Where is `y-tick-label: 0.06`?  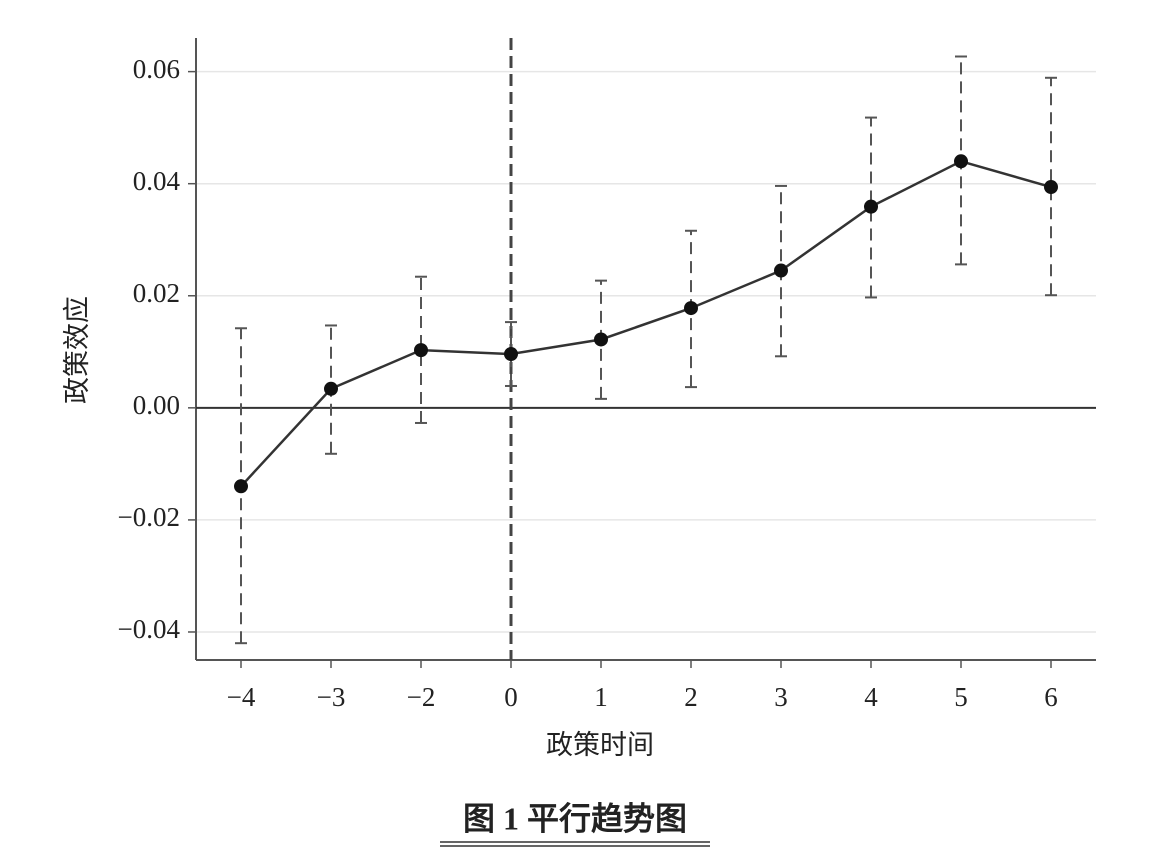
y-tick-label: 0.06 is located at coordinates (156, 69).